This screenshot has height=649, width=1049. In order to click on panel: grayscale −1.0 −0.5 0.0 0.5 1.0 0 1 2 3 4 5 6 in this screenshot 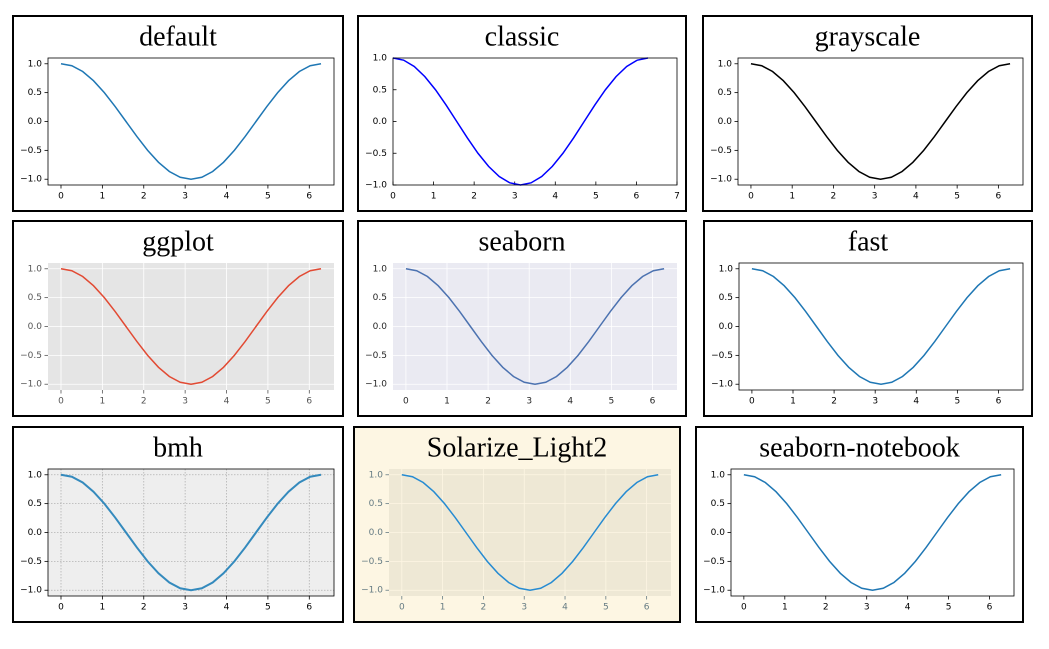, I will do `click(867, 113)`.